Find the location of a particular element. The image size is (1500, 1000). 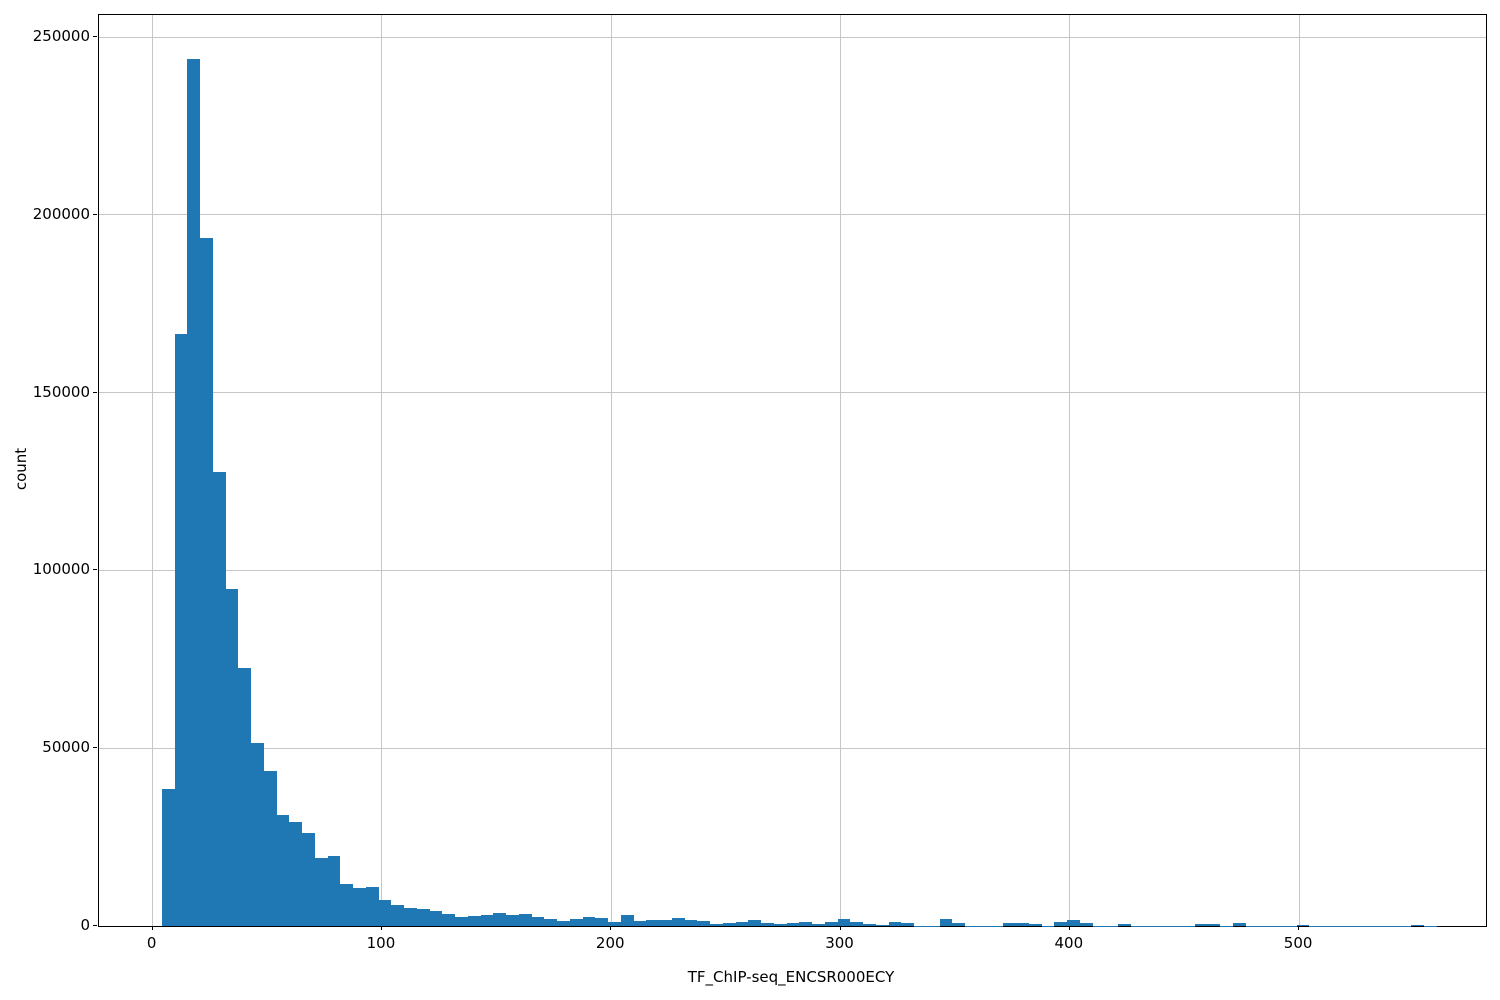

x-tick-label: 200 is located at coordinates (610, 943).